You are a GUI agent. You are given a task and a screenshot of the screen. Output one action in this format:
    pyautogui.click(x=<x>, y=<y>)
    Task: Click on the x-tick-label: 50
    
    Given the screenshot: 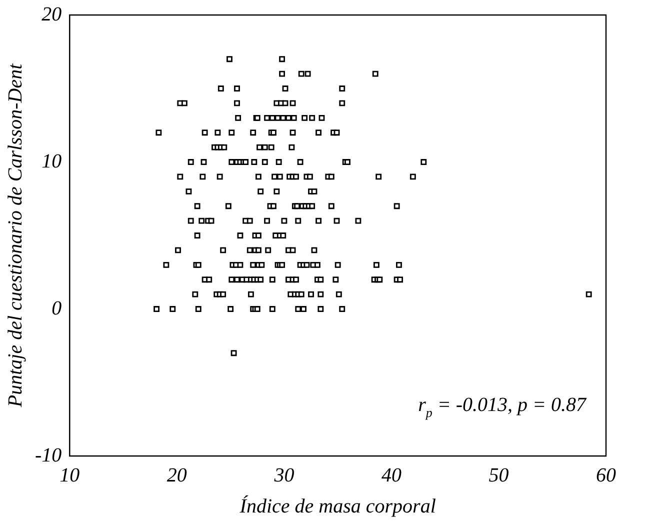 What is the action you would take?
    pyautogui.click(x=498, y=475)
    